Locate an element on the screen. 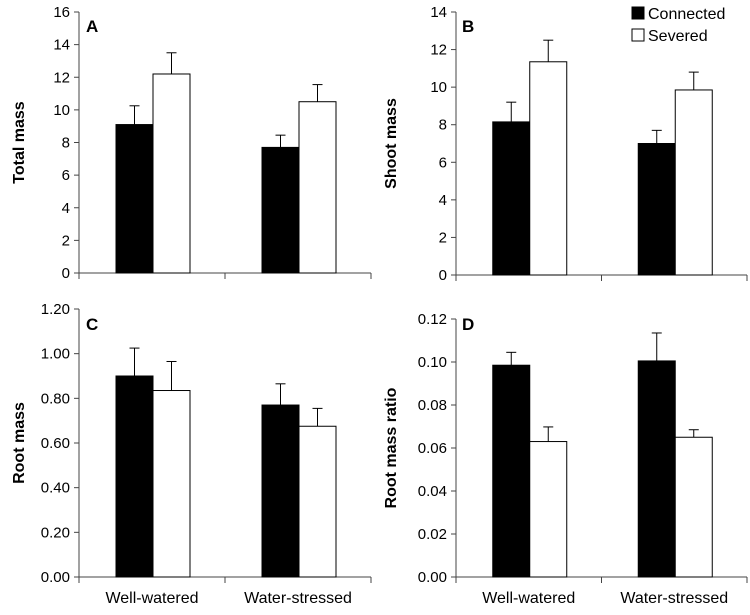 The image size is (750, 615). y-tick-label: 0.80 is located at coordinates (55, 398).